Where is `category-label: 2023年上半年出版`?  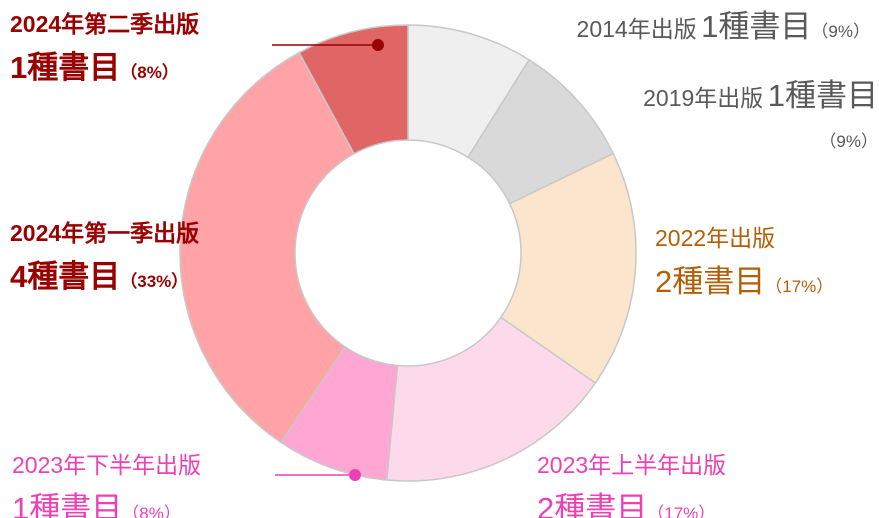 category-label: 2023年上半年出版 is located at coordinates (632, 465).